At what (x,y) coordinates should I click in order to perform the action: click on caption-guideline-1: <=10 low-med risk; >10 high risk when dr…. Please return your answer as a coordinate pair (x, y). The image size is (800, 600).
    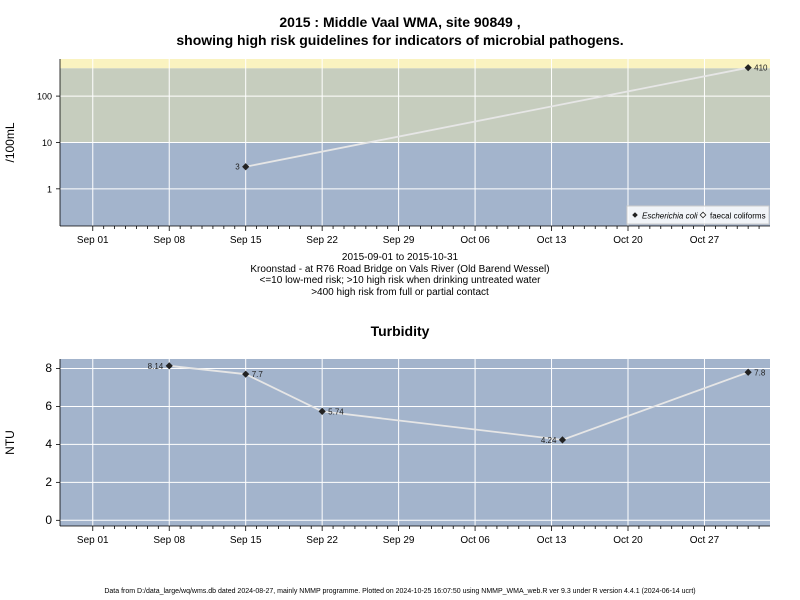
    Looking at the image, I should click on (400, 280).